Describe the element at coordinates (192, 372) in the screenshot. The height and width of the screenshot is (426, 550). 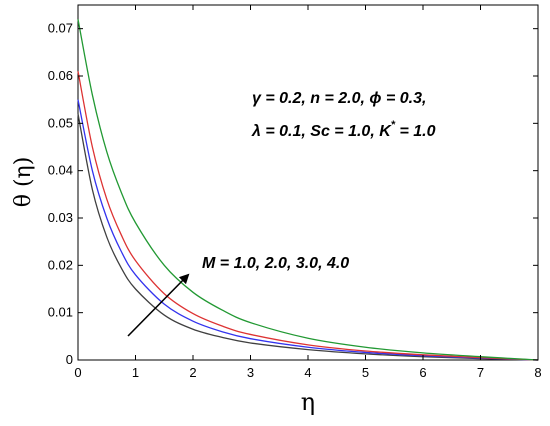
I see `x-tick-label: 2` at that location.